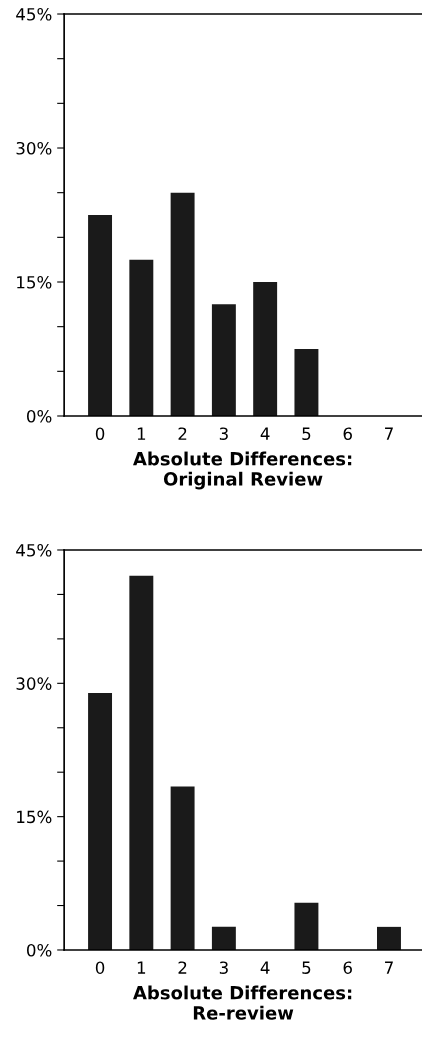 The width and height of the screenshot is (422, 1046). I want to click on x-axis-title: Absolute Differences: Original Review, so click(242, 470).